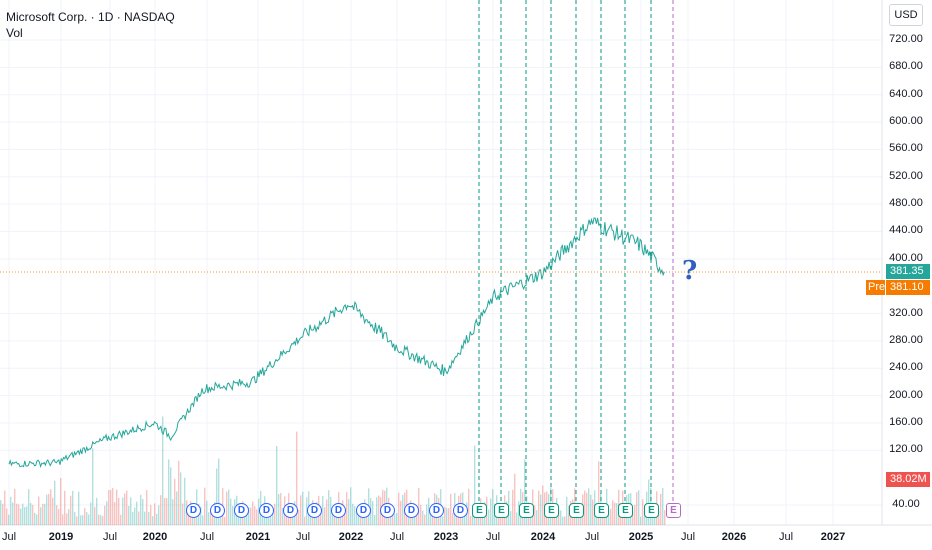 Image resolution: width=932 pixels, height=550 pixels. What do you see at coordinates (906, 339) in the screenshot?
I see `price-axis-label: 280.00` at bounding box center [906, 339].